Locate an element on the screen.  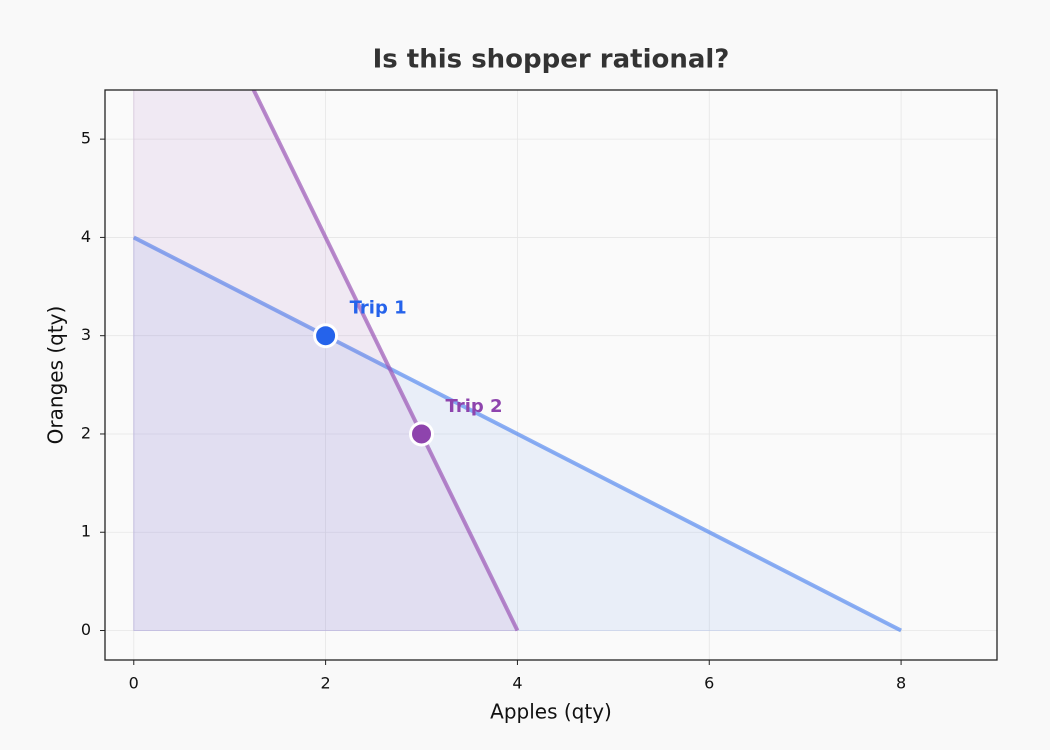
point-label: Trip 1 is located at coordinates (378, 308).